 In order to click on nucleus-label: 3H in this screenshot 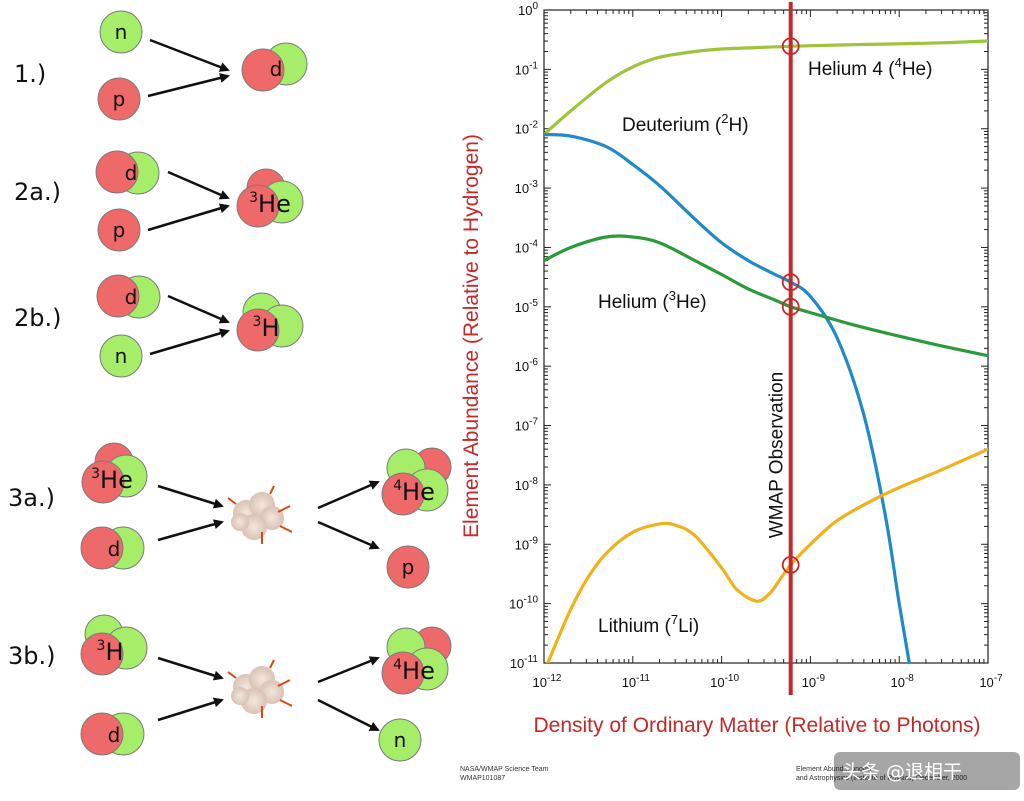, I will do `click(266, 328)`.